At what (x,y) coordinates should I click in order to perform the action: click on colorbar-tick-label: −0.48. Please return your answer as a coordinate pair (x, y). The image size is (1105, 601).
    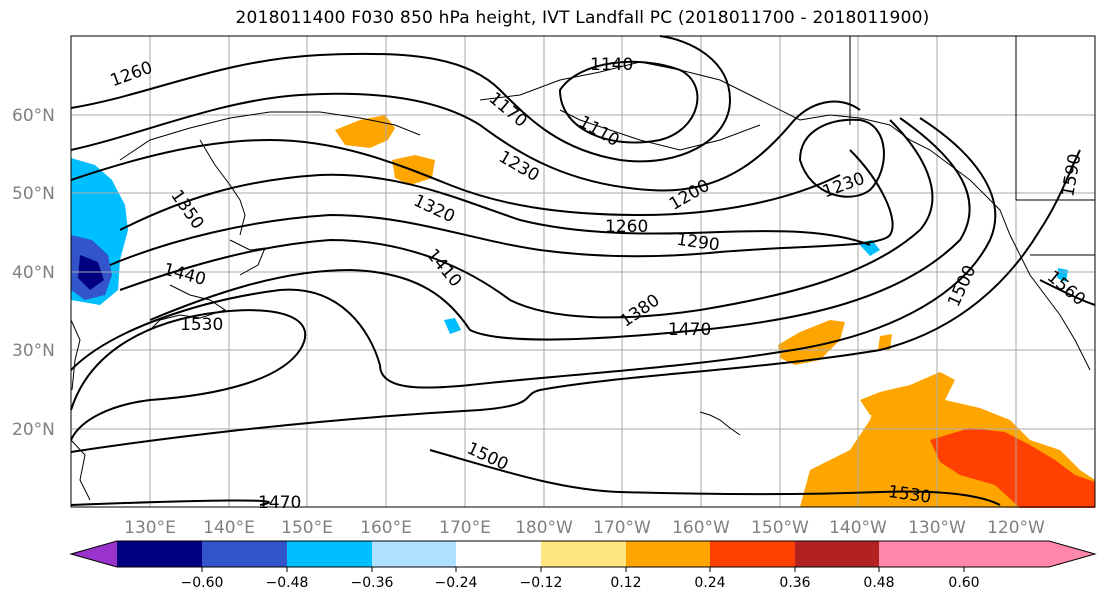
    Looking at the image, I should click on (287, 583).